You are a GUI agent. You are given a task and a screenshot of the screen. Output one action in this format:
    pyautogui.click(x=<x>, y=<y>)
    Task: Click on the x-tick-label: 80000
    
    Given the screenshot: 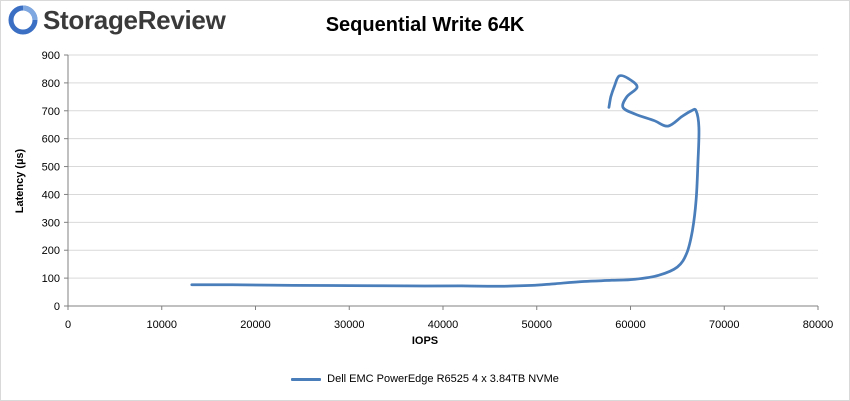 What is the action you would take?
    pyautogui.click(x=818, y=325)
    